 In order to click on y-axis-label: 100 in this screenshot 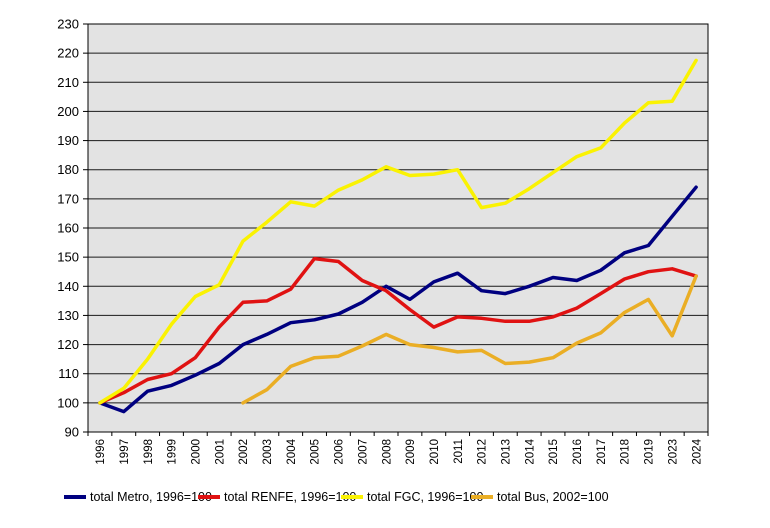, I will do `click(68, 402)`.